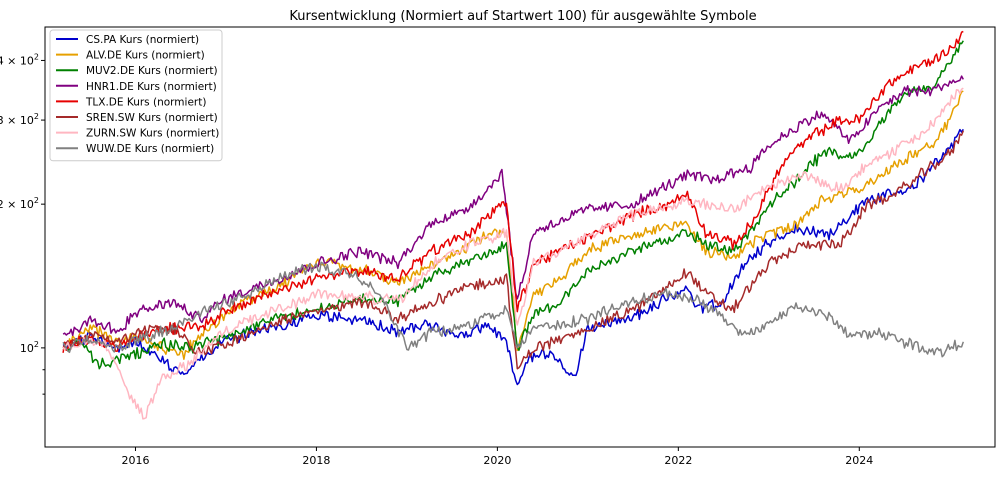 The width and height of the screenshot is (1000, 477). I want to click on legend-label: MUV2.DE Kurs (normiert), so click(152, 71).